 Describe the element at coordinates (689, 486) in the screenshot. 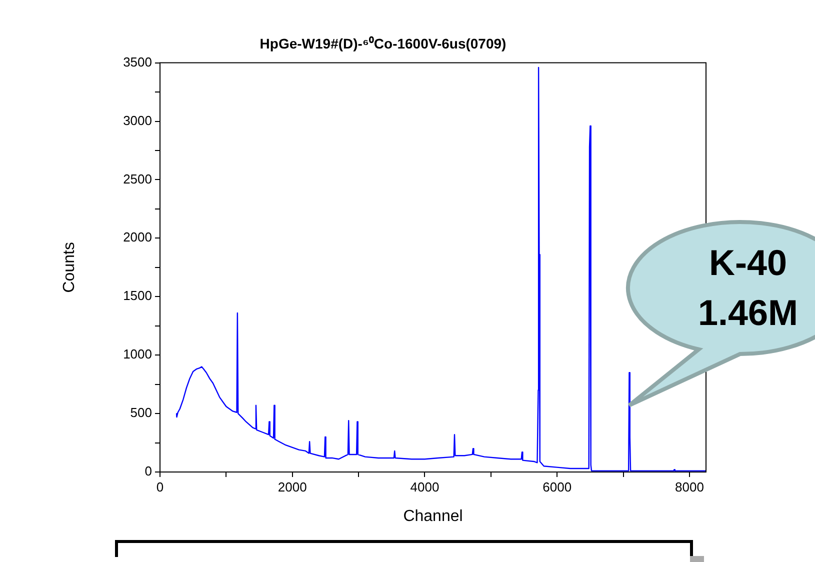

I see `x-tick-label: 8000` at that location.